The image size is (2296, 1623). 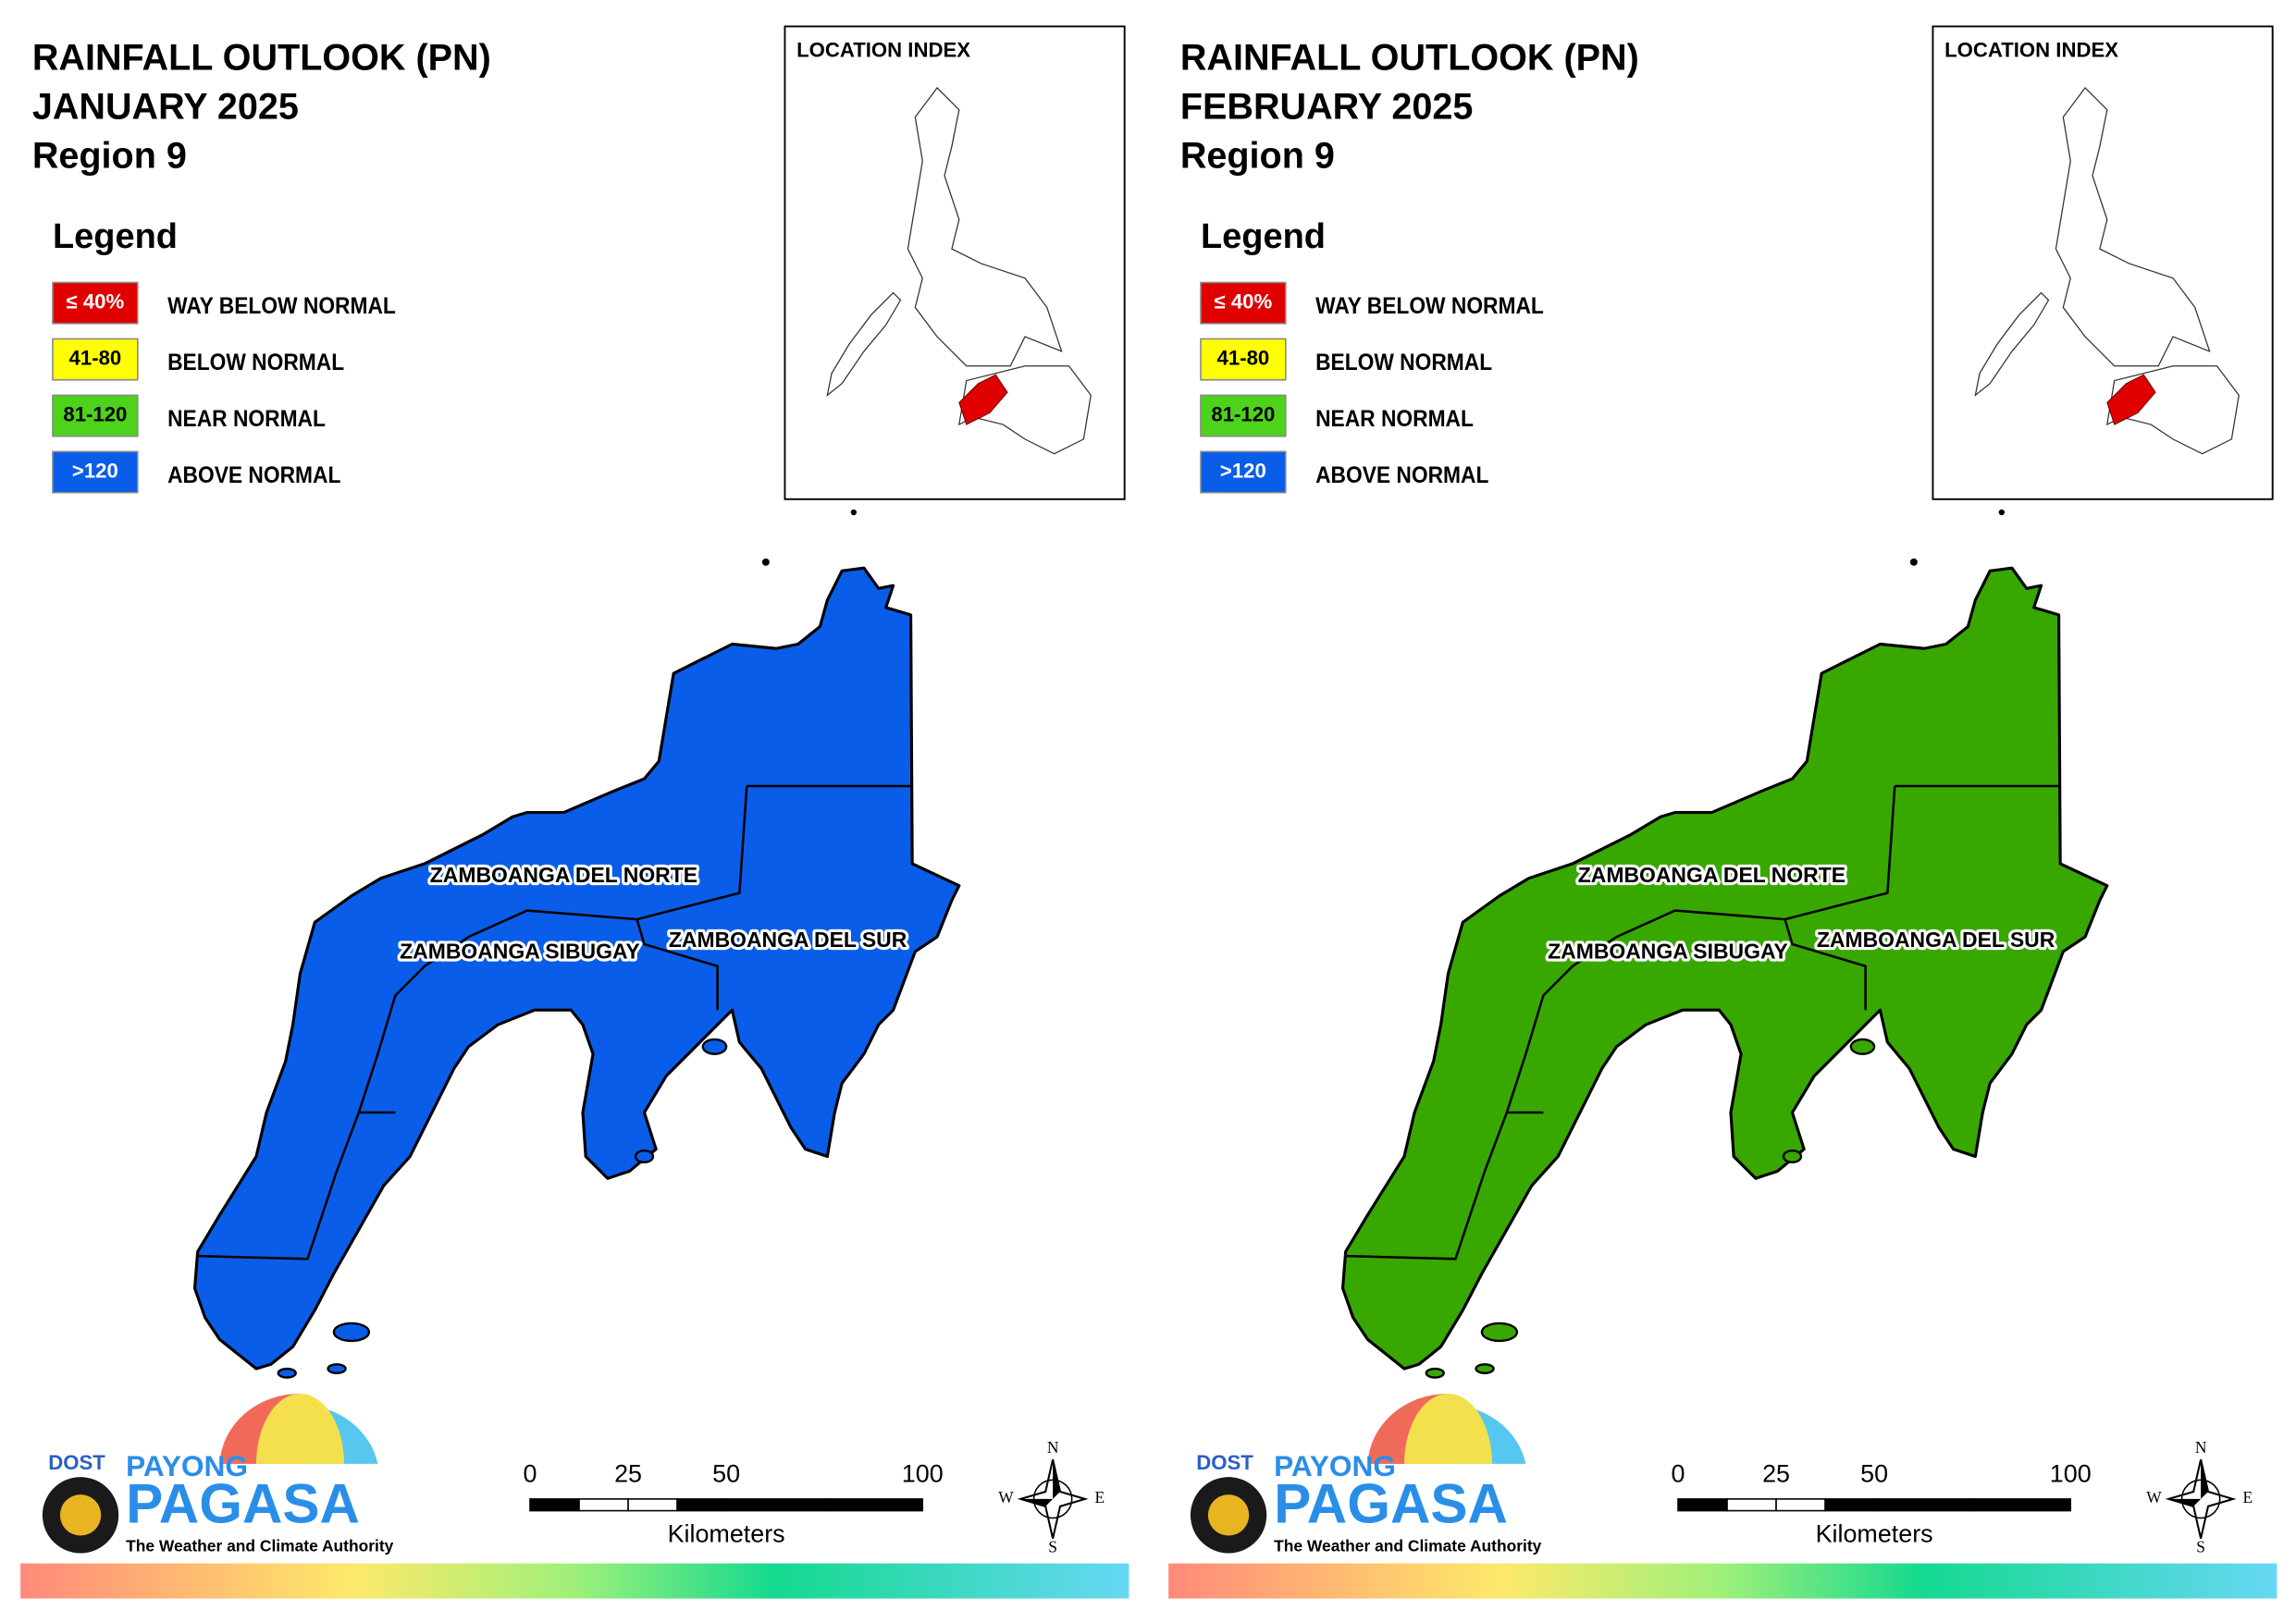 I want to click on legend-title: Legend, so click(x=115, y=236).